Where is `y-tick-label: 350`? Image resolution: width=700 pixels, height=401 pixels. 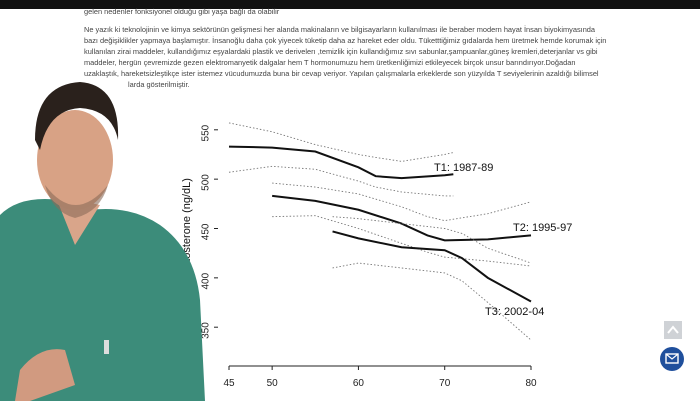 y-tick-label: 350 is located at coordinates (206, 330).